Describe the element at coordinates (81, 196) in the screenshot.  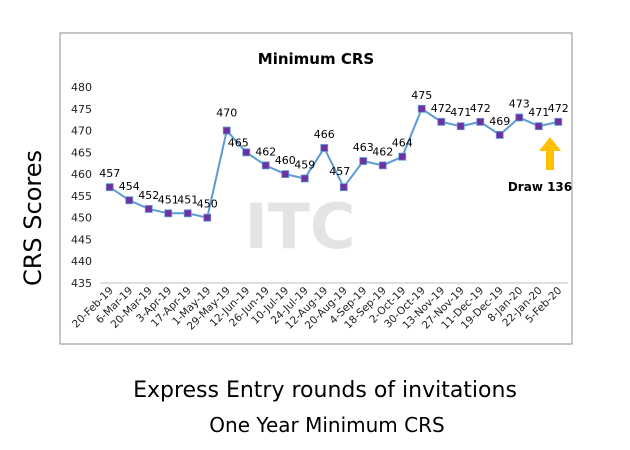
I see `y-tick-label: 455` at that location.